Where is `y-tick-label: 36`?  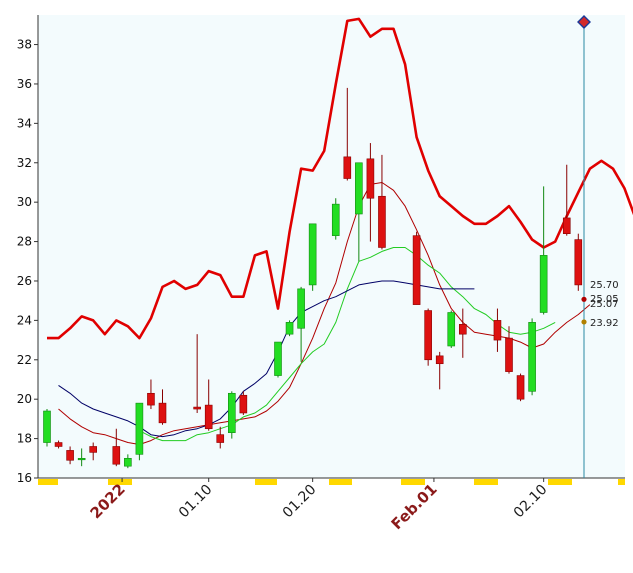 y-tick-label: 36 is located at coordinates (24, 84).